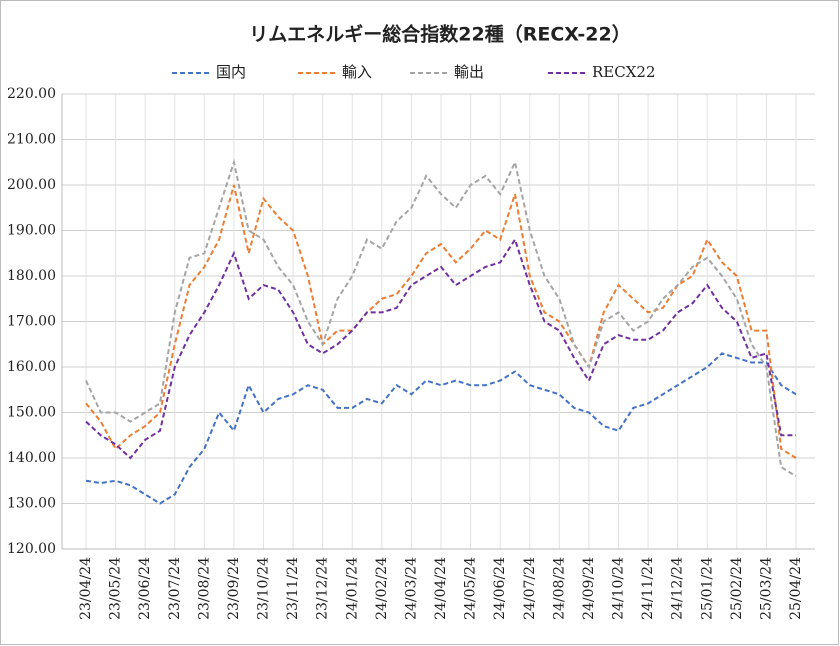 This screenshot has width=840, height=646. What do you see at coordinates (175, 588) in the screenshot?
I see `x-tick-label: 23/07/24` at bounding box center [175, 588].